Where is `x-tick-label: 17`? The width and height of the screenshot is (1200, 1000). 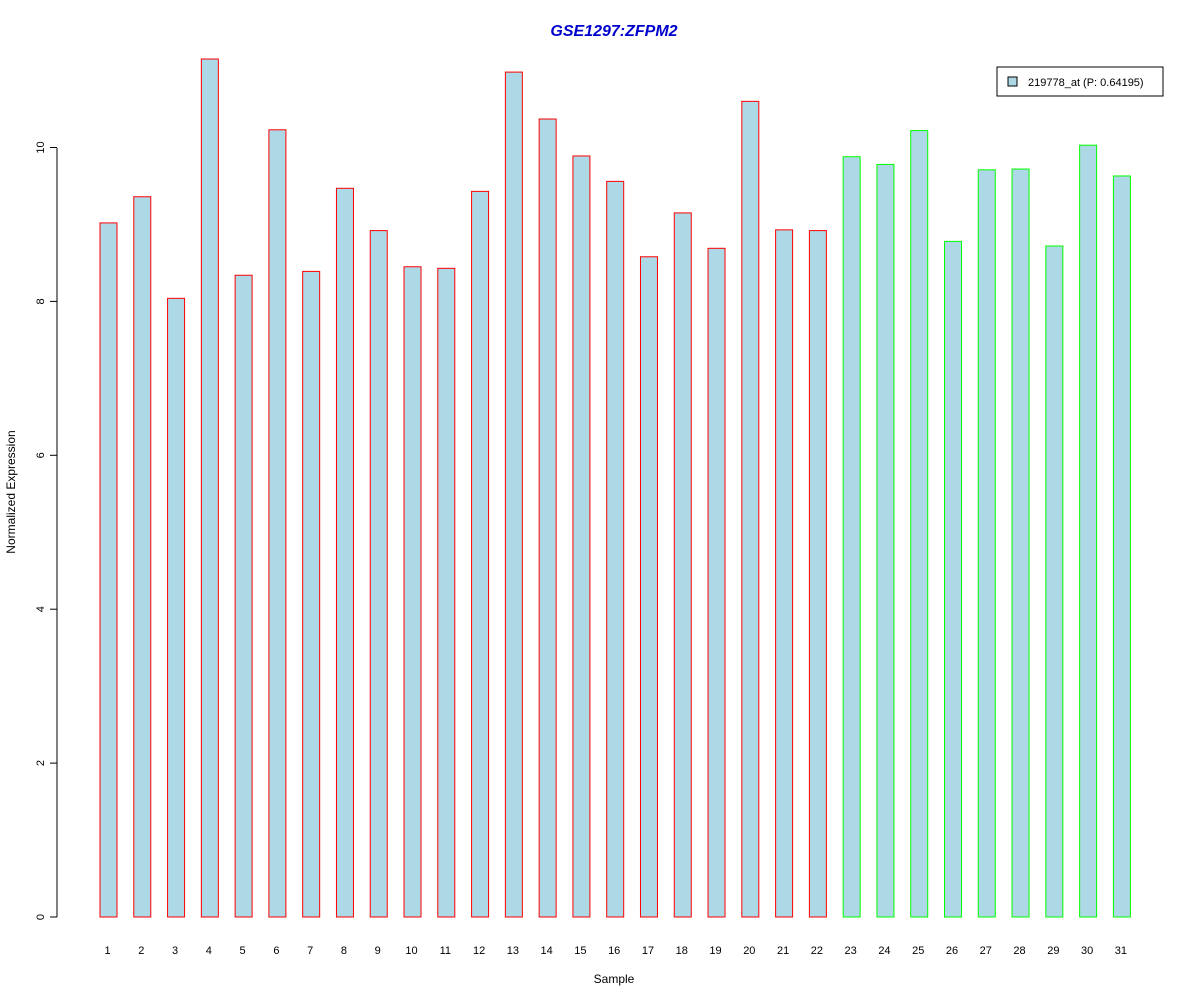
x-tick-label: 17 is located at coordinates (648, 951).